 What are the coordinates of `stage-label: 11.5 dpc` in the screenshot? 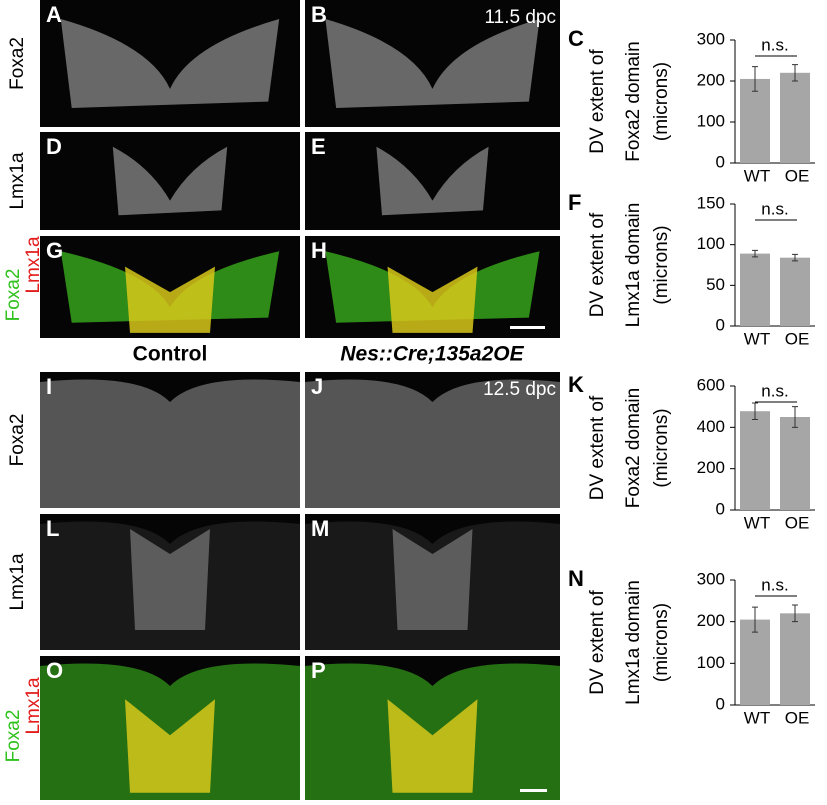 It's located at (520, 17).